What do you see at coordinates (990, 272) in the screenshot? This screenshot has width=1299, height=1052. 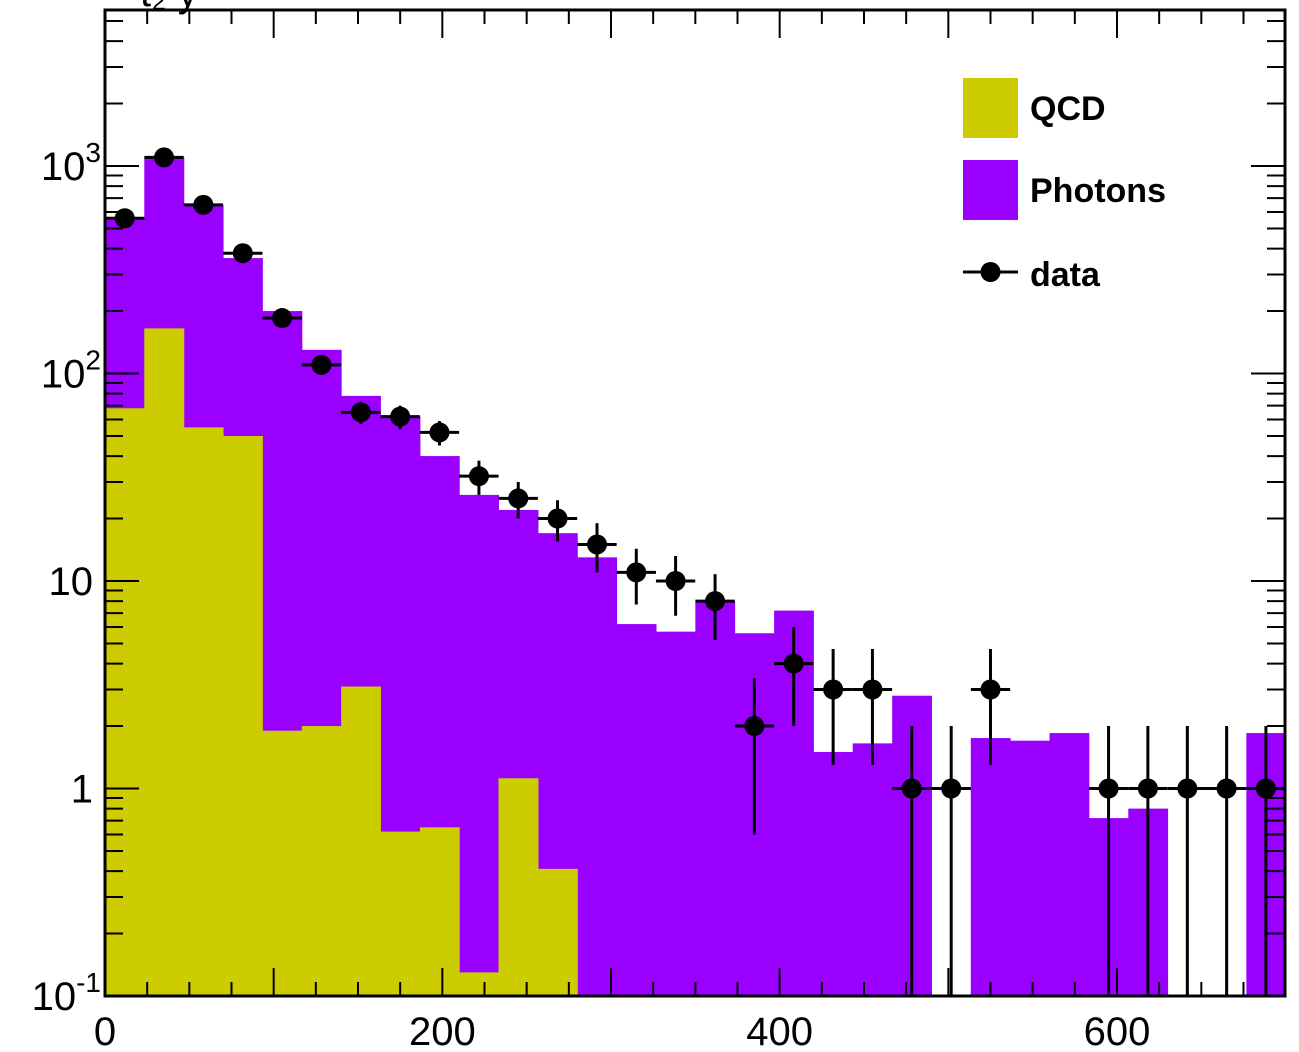 I see `legend-marker-data` at bounding box center [990, 272].